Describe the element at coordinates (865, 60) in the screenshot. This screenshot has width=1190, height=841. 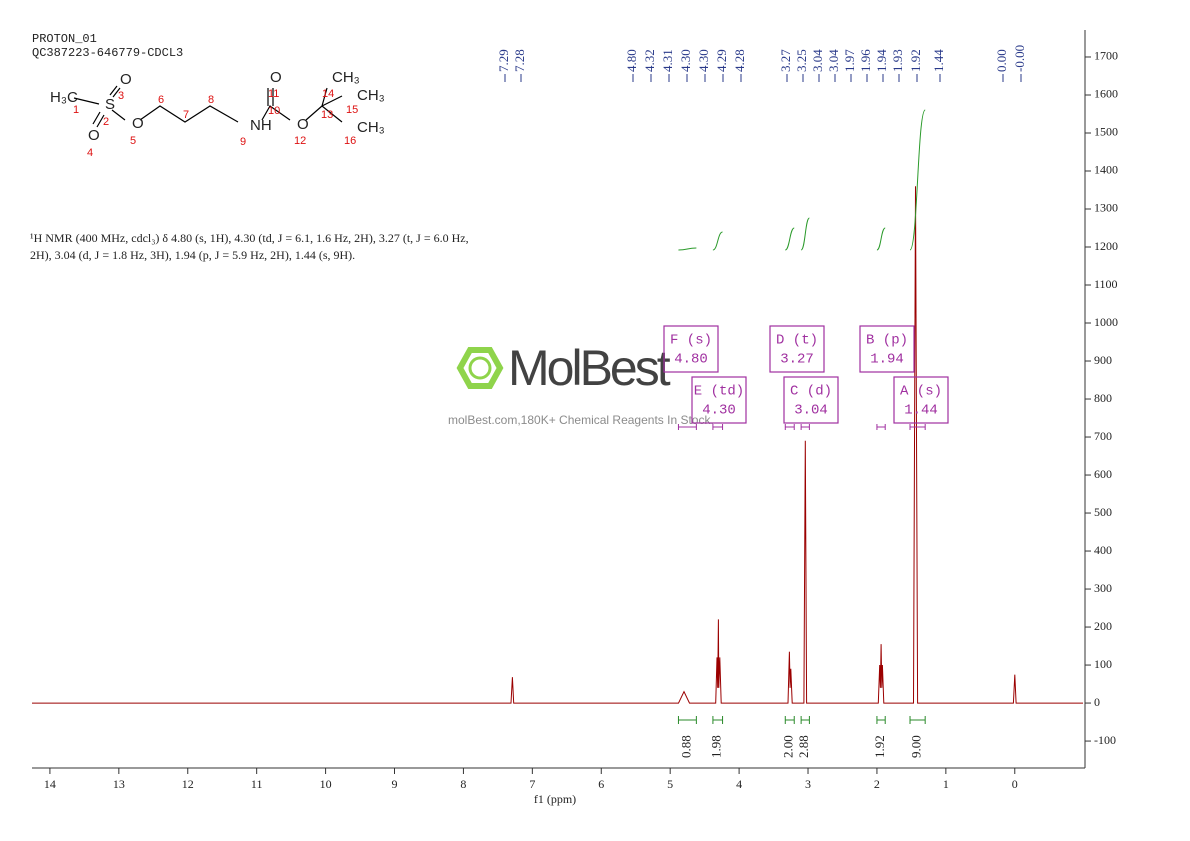
I see `peak-label: 1.96` at that location.